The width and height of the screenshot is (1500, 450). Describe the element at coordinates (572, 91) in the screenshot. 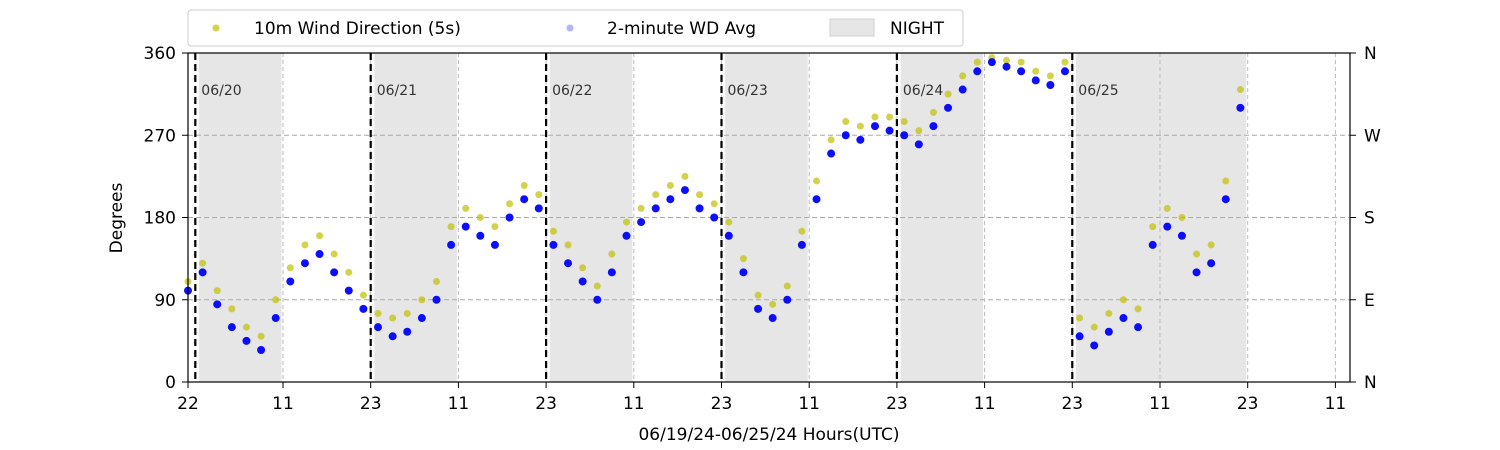

I see `day-marker-label-2: 06/22` at that location.